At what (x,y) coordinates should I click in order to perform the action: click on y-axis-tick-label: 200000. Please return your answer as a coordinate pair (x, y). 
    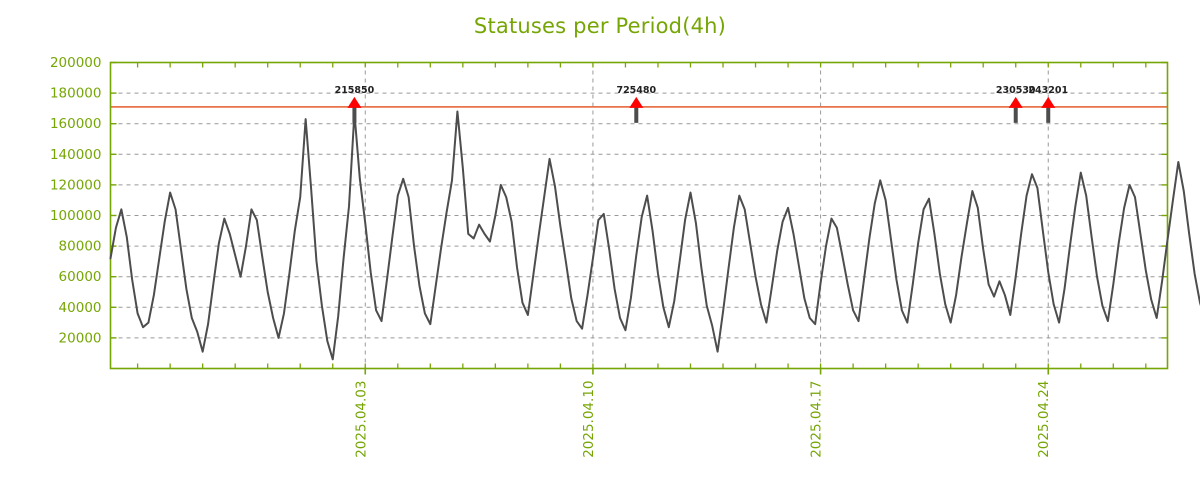
    Looking at the image, I should click on (76, 63).